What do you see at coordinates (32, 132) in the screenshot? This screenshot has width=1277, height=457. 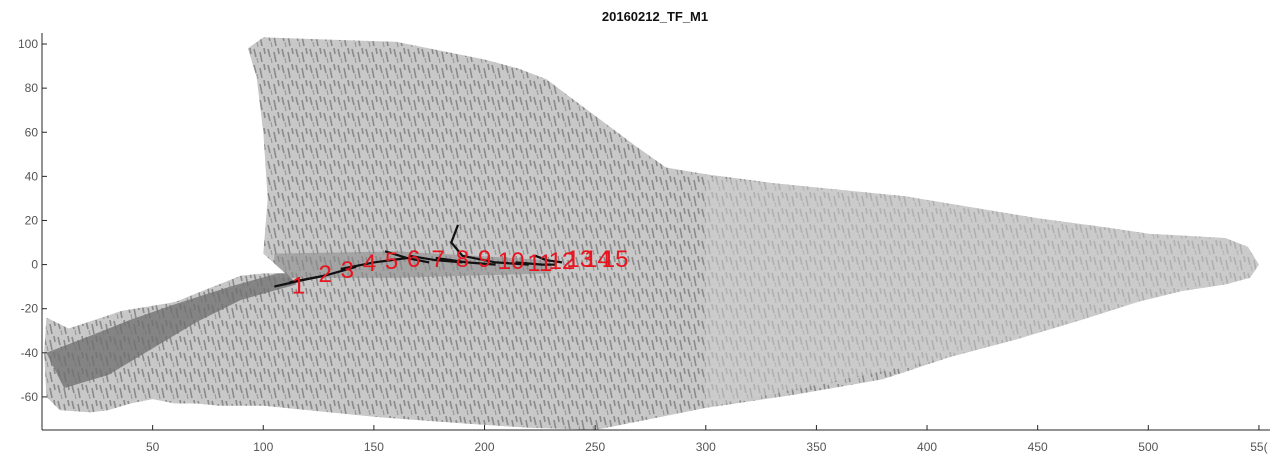 I see `y-tick-label: 60` at bounding box center [32, 132].